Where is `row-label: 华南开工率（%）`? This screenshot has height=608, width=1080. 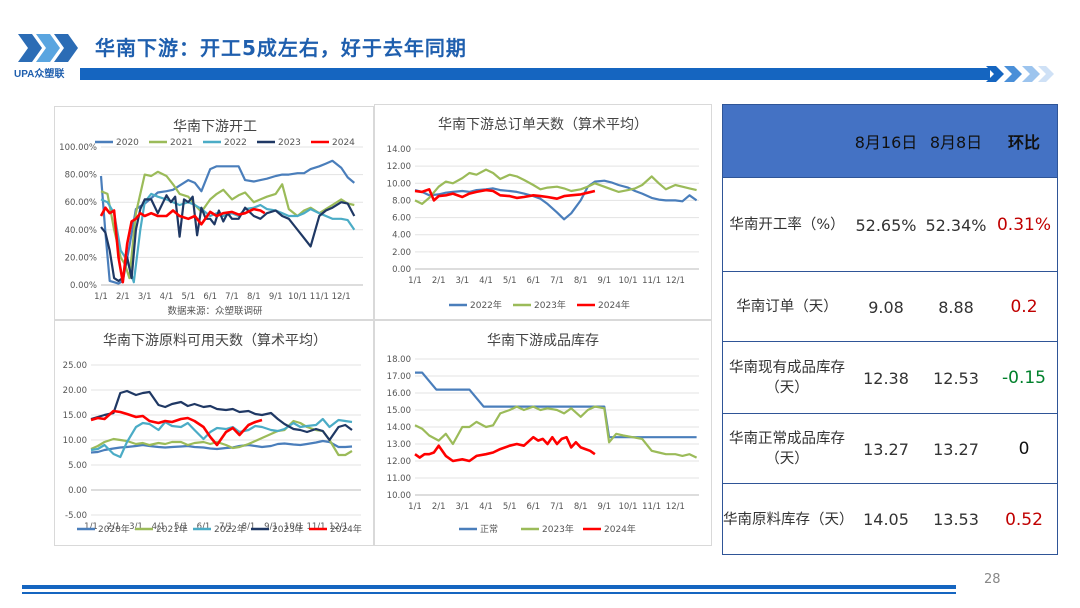
row-label: 华南开工率（%） is located at coordinates (787, 225).